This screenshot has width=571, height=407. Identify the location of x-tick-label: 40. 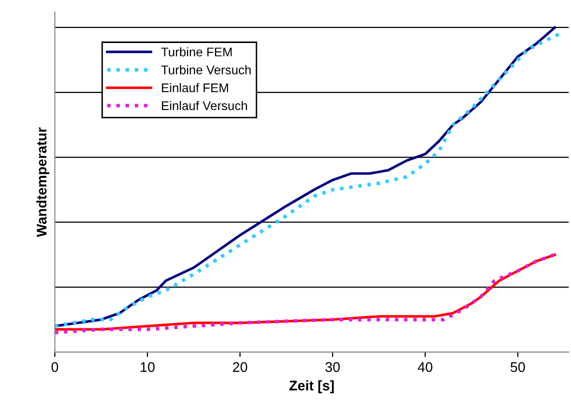
(425, 367).